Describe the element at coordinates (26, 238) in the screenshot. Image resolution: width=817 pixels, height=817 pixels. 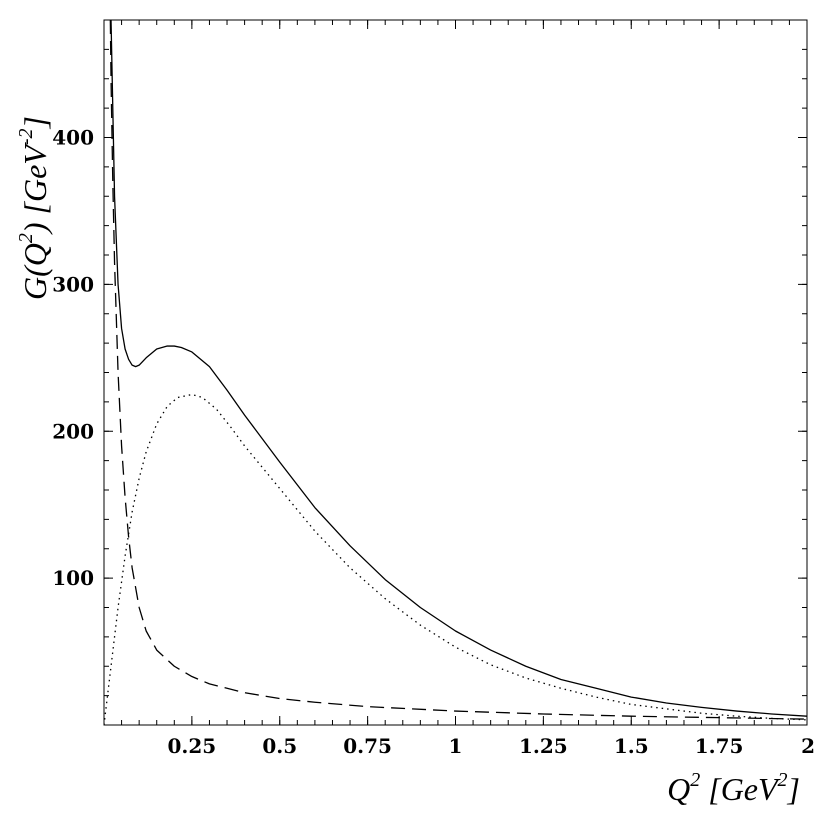
I see `y-axis-title-sup: 2` at that location.